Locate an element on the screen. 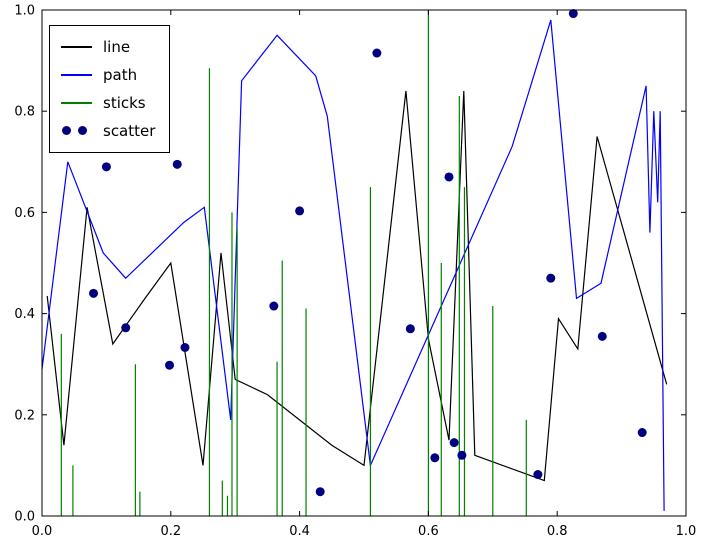 The height and width of the screenshot is (544, 706). x-tick-label: 0.2 is located at coordinates (170, 531).